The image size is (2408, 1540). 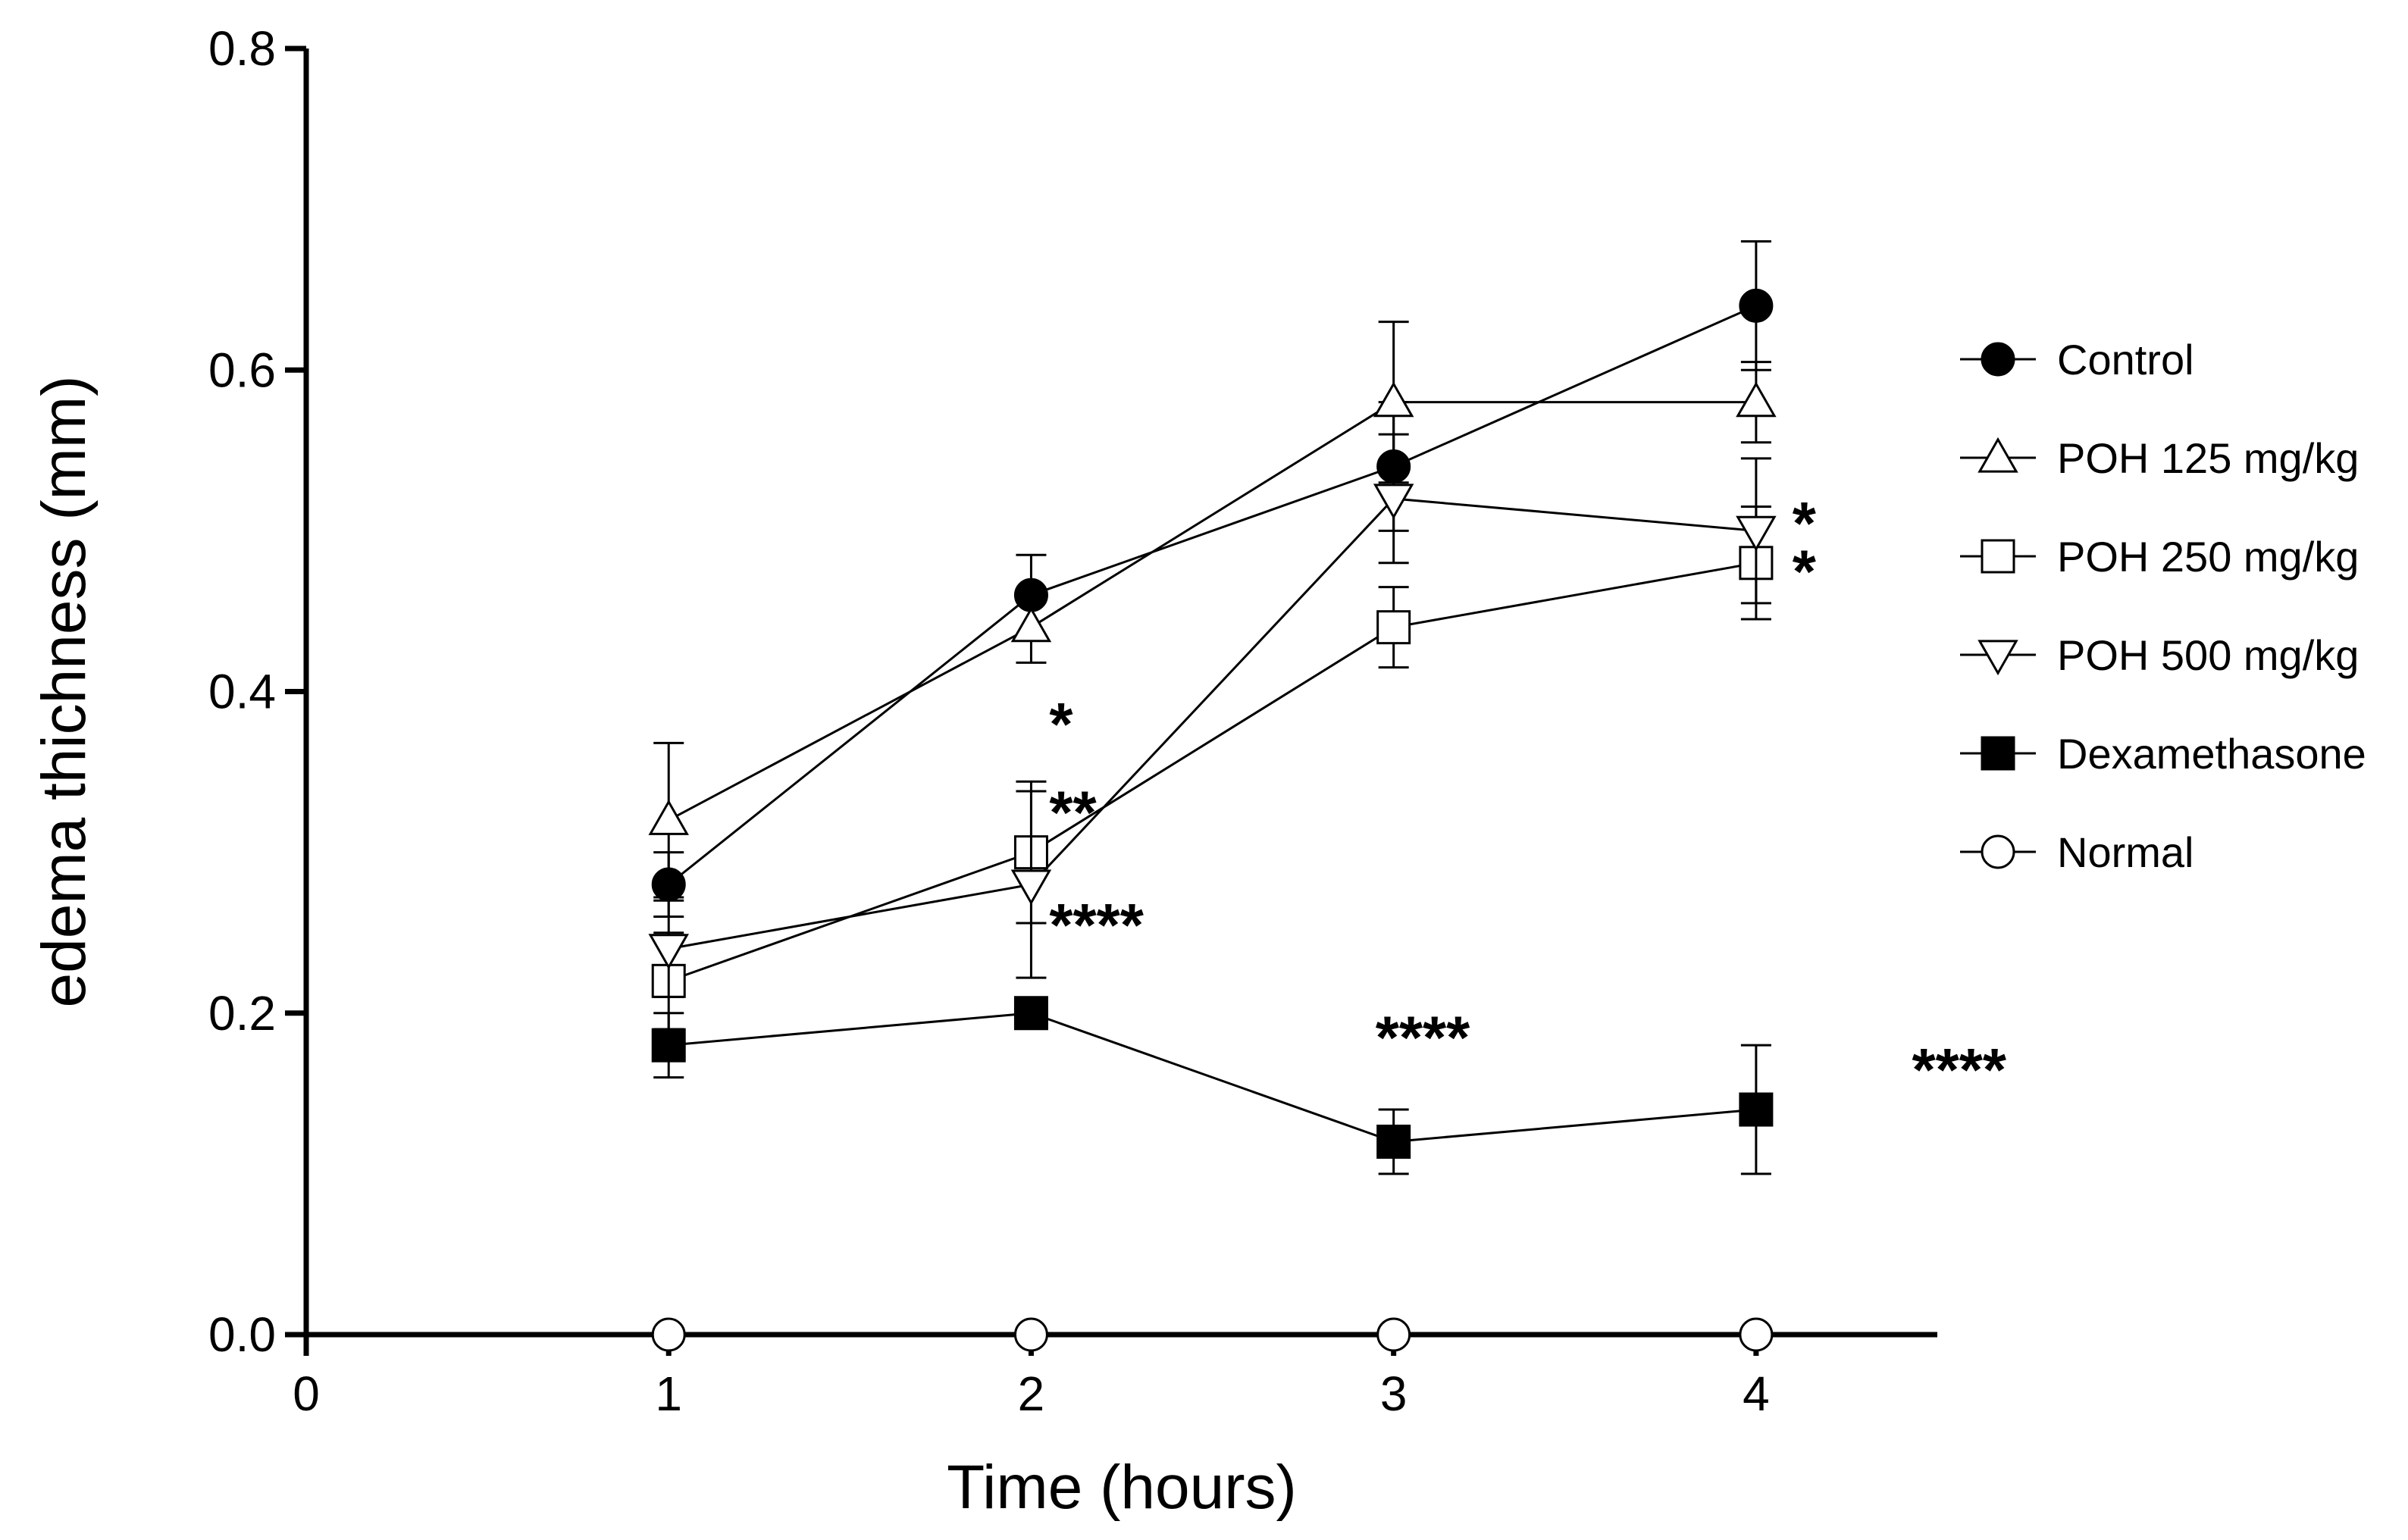 I want to click on x-tick-label: 3, so click(x=1394, y=1393).